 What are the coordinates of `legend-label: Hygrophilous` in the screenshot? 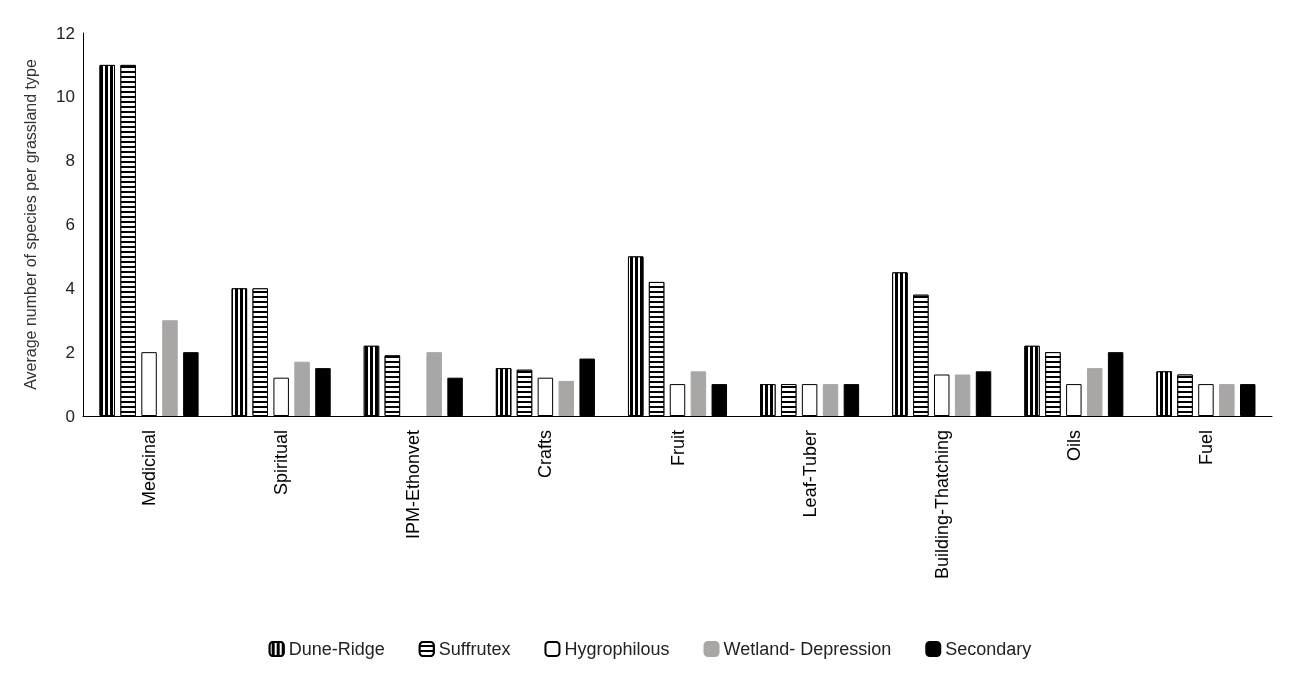 It's located at (617, 649).